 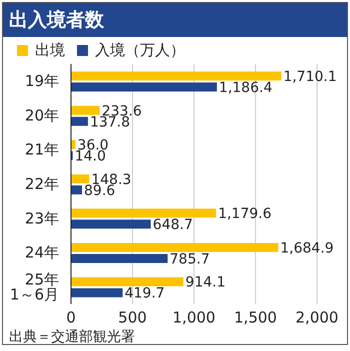 What do you see at coordinates (71, 317) in the screenshot?
I see `x-tick-label: 0` at bounding box center [71, 317].